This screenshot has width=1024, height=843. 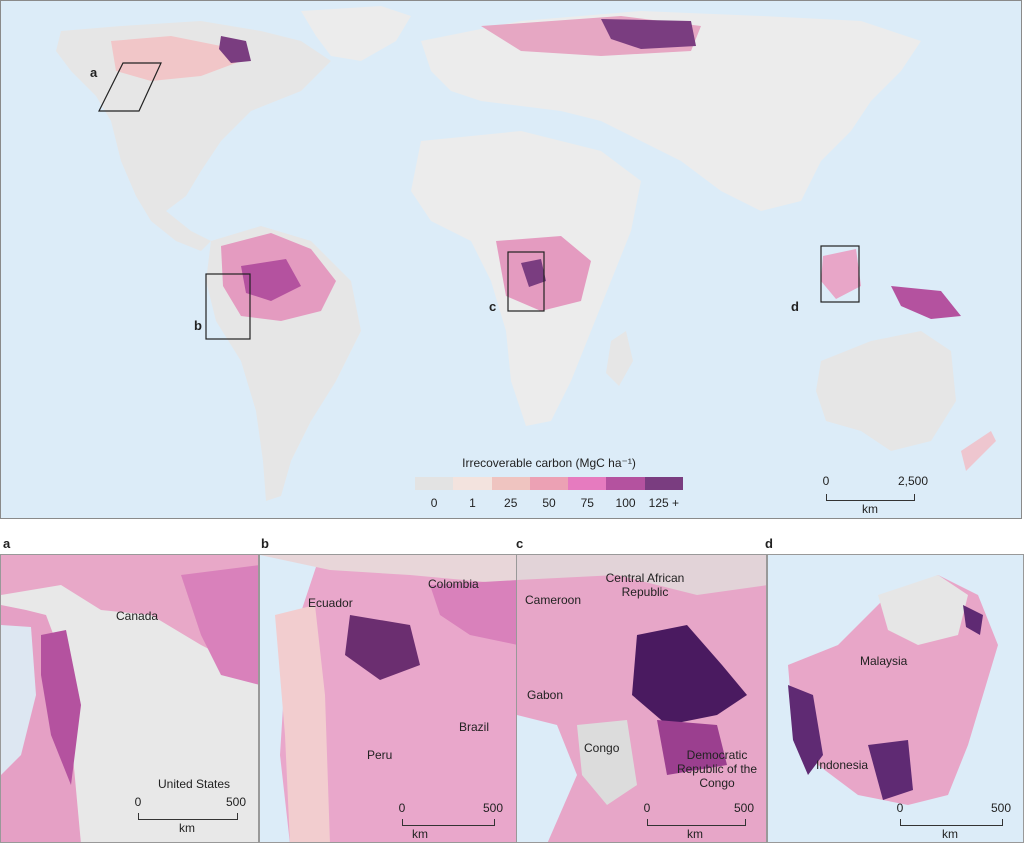 I want to click on new-guinea-carbon, so click(x=926, y=302).